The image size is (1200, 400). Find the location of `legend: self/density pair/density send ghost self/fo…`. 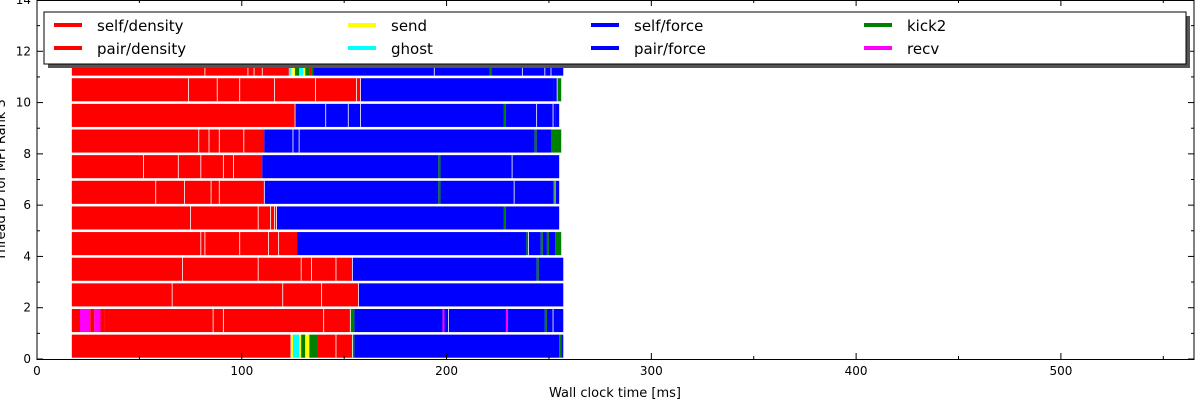

legend: self/density pair/density send ghost self/fo… is located at coordinates (616, 39).